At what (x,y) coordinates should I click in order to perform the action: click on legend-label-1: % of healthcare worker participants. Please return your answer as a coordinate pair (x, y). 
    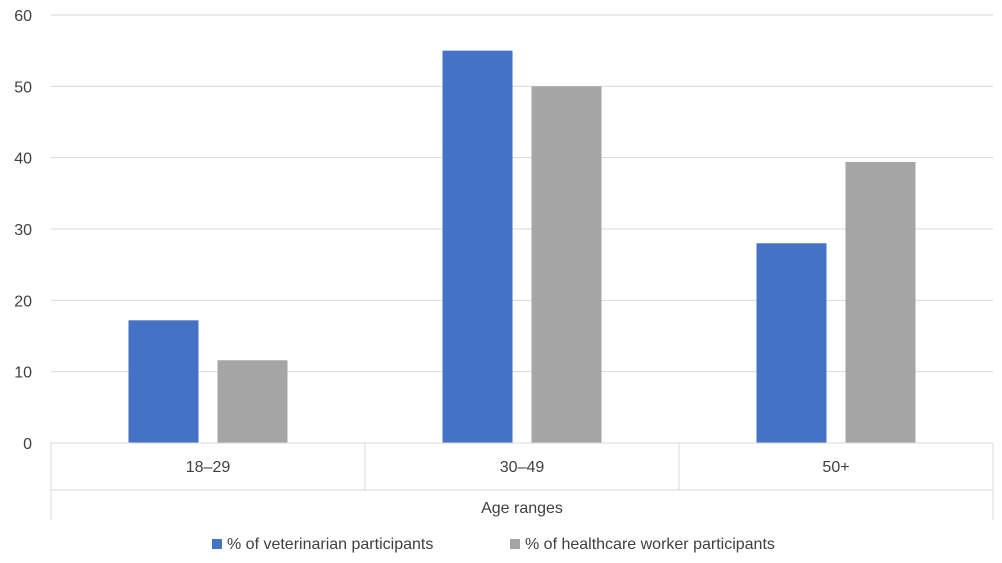
    Looking at the image, I should click on (650, 544).